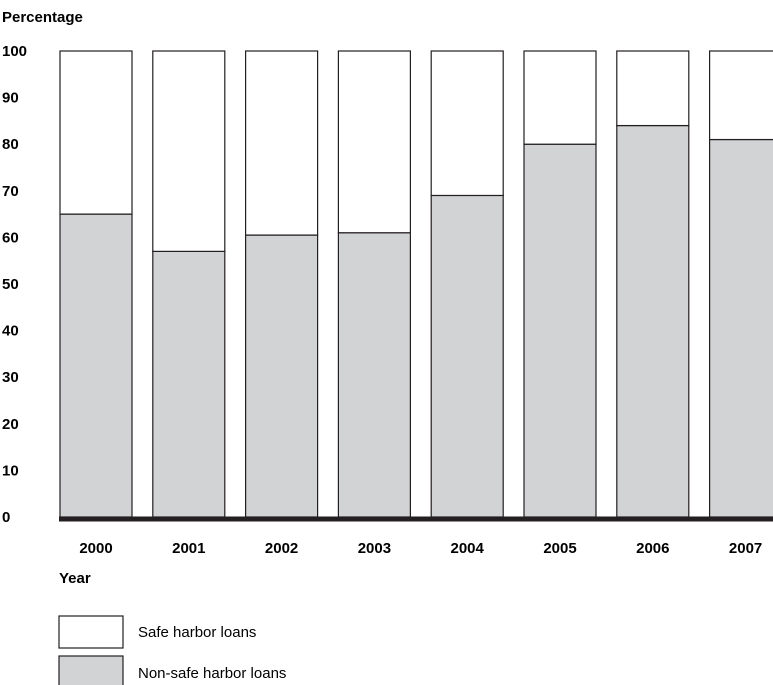 The height and width of the screenshot is (685, 773). Describe the element at coordinates (91, 632) in the screenshot. I see `legend-swatch-safe-harbor` at that location.